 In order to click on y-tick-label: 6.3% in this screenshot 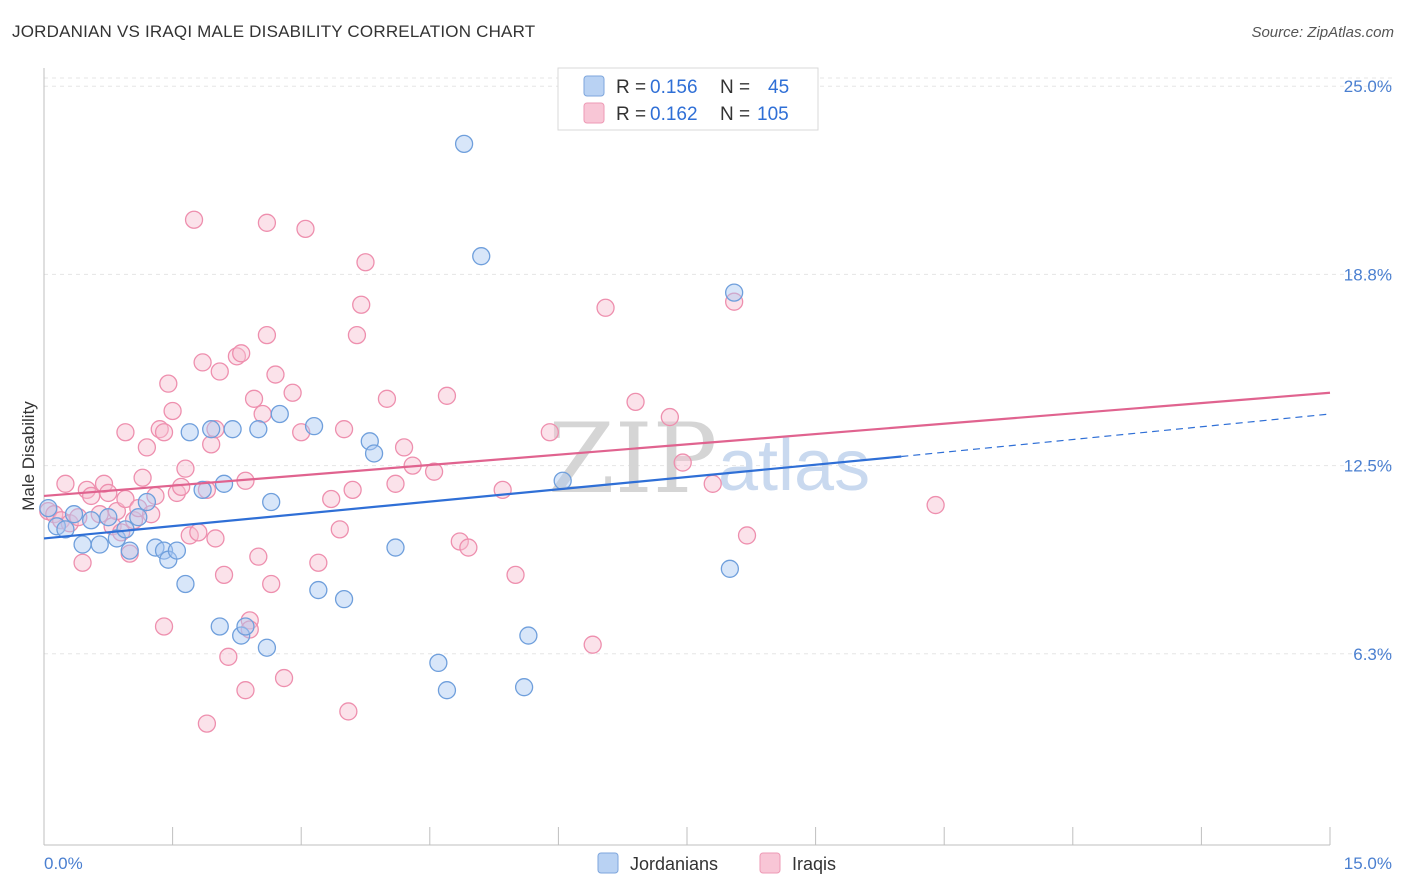, I will do `click(1372, 654)`.